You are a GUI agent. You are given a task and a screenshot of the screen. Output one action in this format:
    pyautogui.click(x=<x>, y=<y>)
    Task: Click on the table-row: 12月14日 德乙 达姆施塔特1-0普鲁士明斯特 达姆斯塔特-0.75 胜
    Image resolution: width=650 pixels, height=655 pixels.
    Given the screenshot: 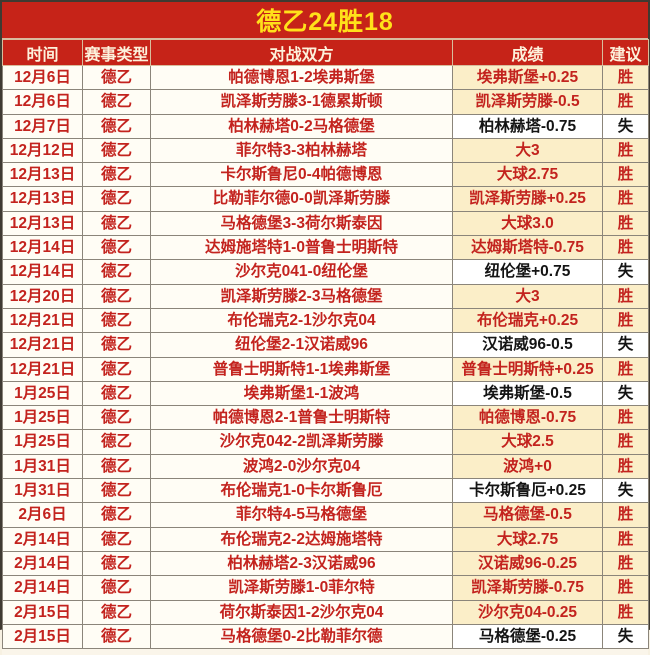 What is the action you would take?
    pyautogui.click(x=325, y=248)
    